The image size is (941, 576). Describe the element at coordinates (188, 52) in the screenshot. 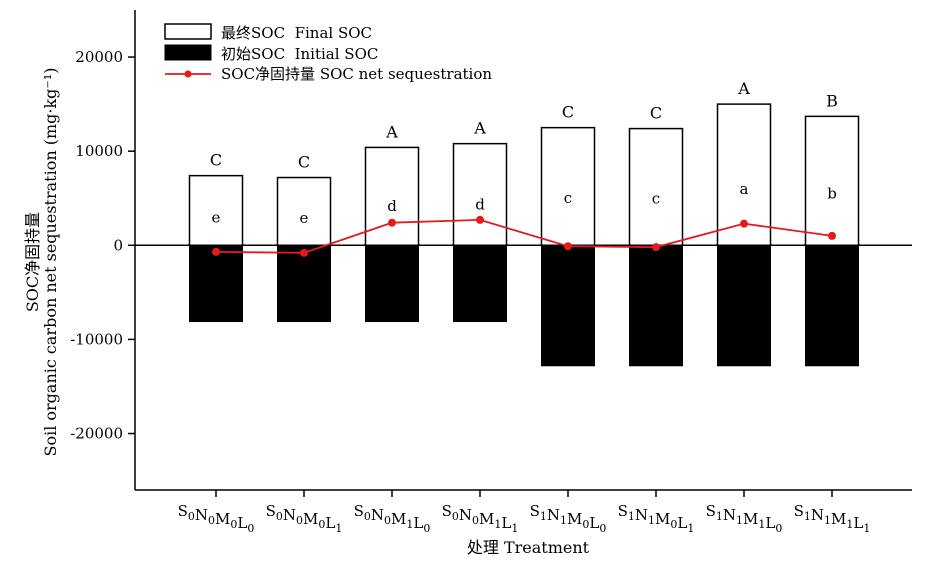

I see `legend-swatch-initial` at that location.